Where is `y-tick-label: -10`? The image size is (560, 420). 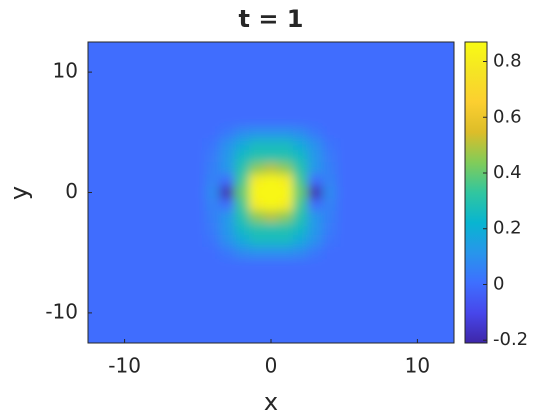
y-tick-label: -10 is located at coordinates (61, 311).